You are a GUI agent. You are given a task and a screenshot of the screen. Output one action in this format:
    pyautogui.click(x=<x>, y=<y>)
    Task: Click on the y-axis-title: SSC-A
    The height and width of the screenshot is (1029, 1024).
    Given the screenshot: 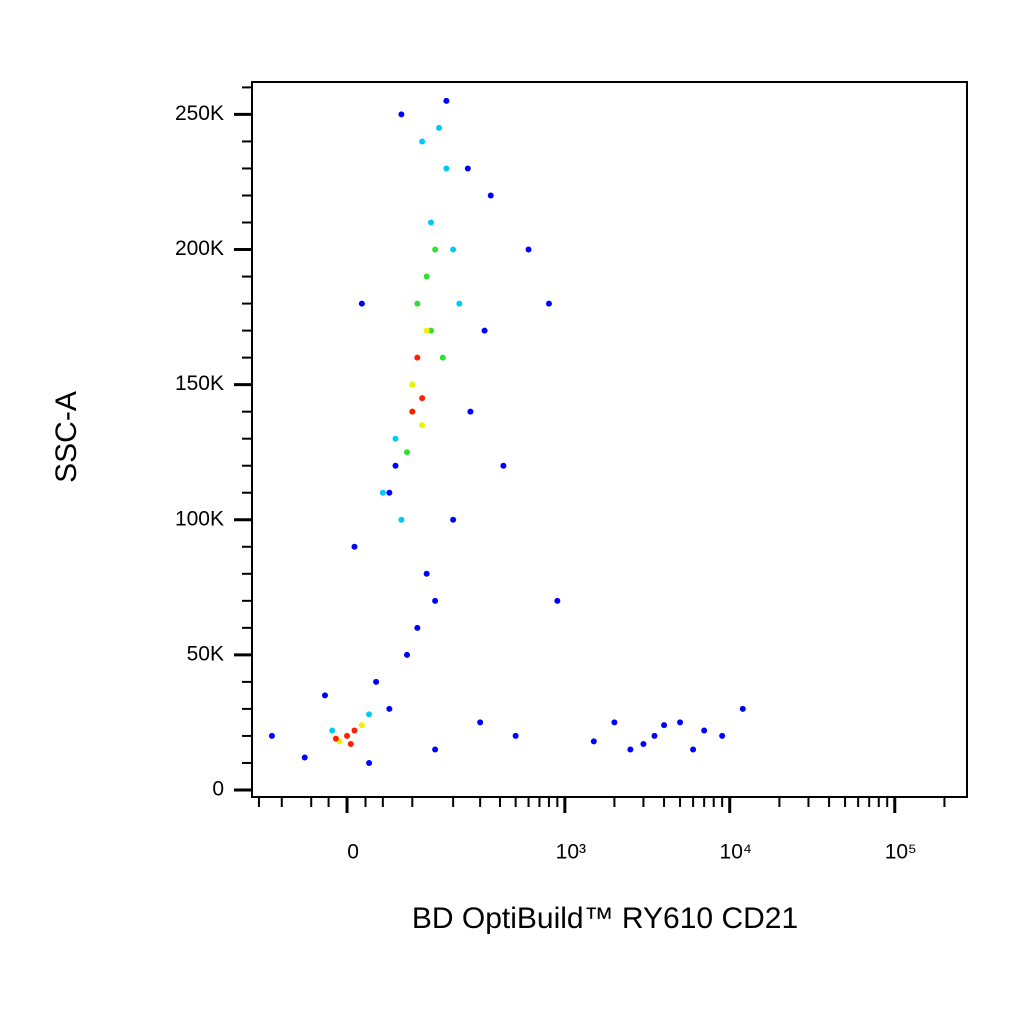 What is the action you would take?
    pyautogui.click(x=66, y=437)
    